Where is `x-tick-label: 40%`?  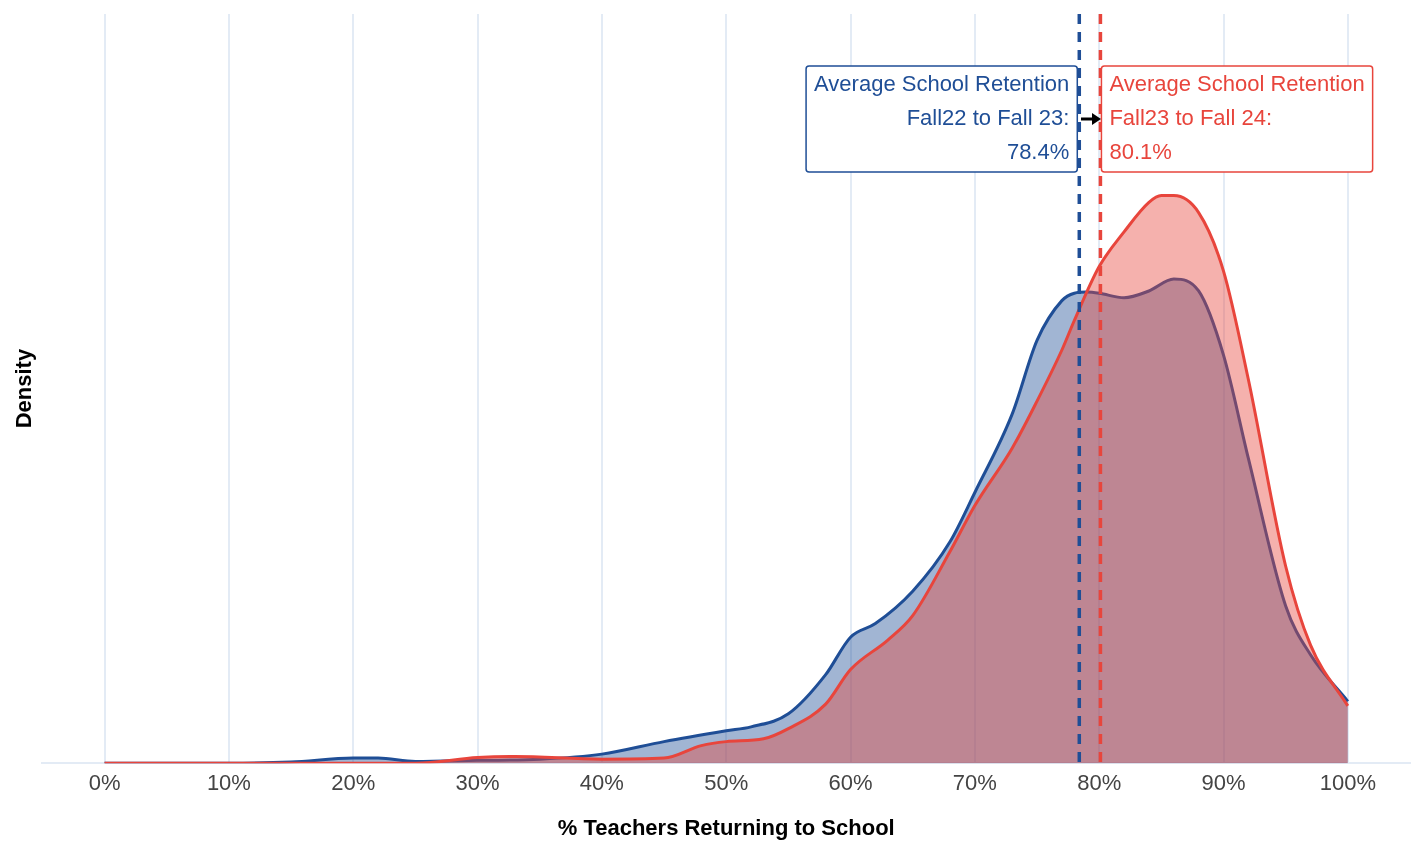 x-tick-label: 40% is located at coordinates (601, 783).